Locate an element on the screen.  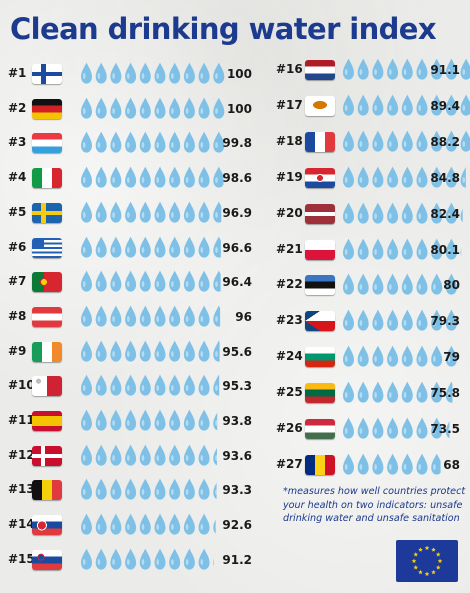
flag-netherlands-icon is located at coordinates (320, 70).